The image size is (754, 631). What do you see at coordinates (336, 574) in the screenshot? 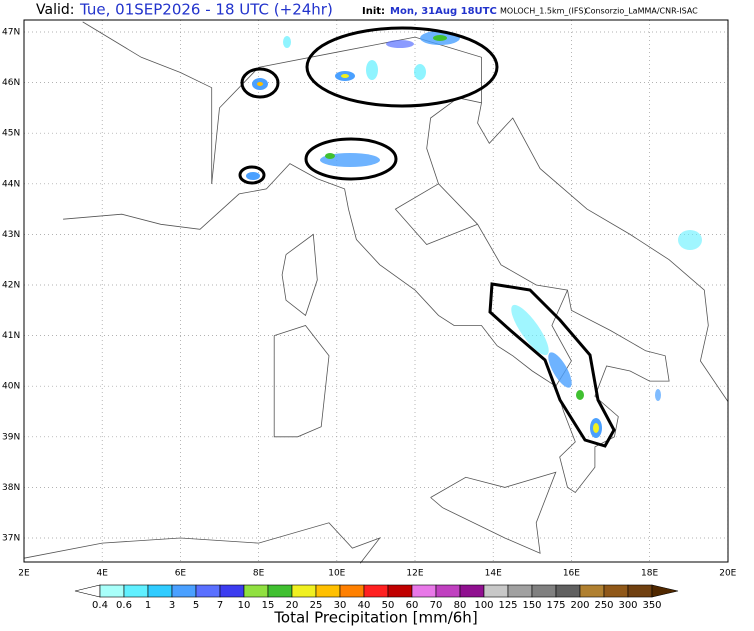
I see `lon-label: 10E` at bounding box center [336, 574].